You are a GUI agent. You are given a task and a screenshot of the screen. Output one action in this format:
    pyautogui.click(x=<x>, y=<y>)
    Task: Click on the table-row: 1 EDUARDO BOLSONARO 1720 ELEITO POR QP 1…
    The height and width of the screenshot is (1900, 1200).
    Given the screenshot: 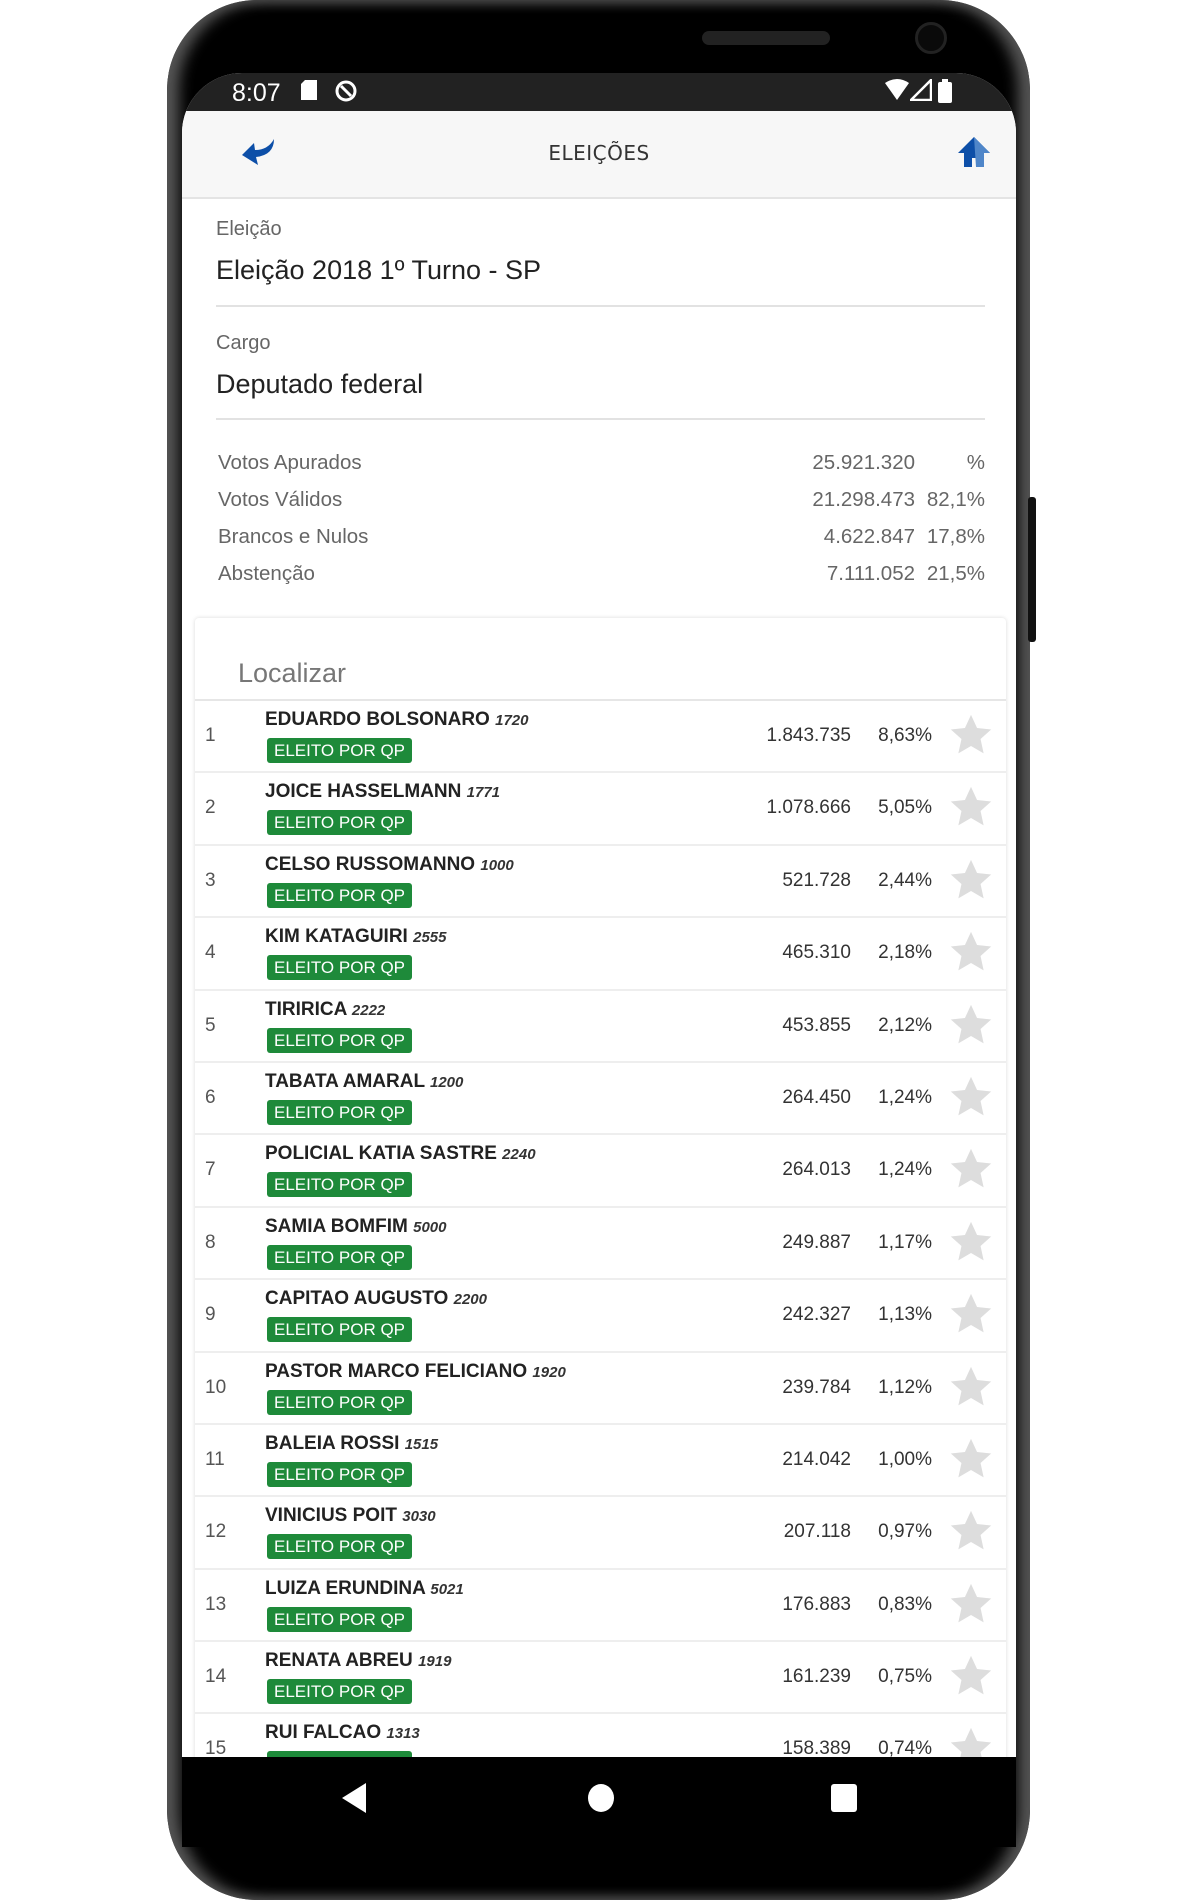 What is the action you would take?
    pyautogui.click(x=600, y=737)
    